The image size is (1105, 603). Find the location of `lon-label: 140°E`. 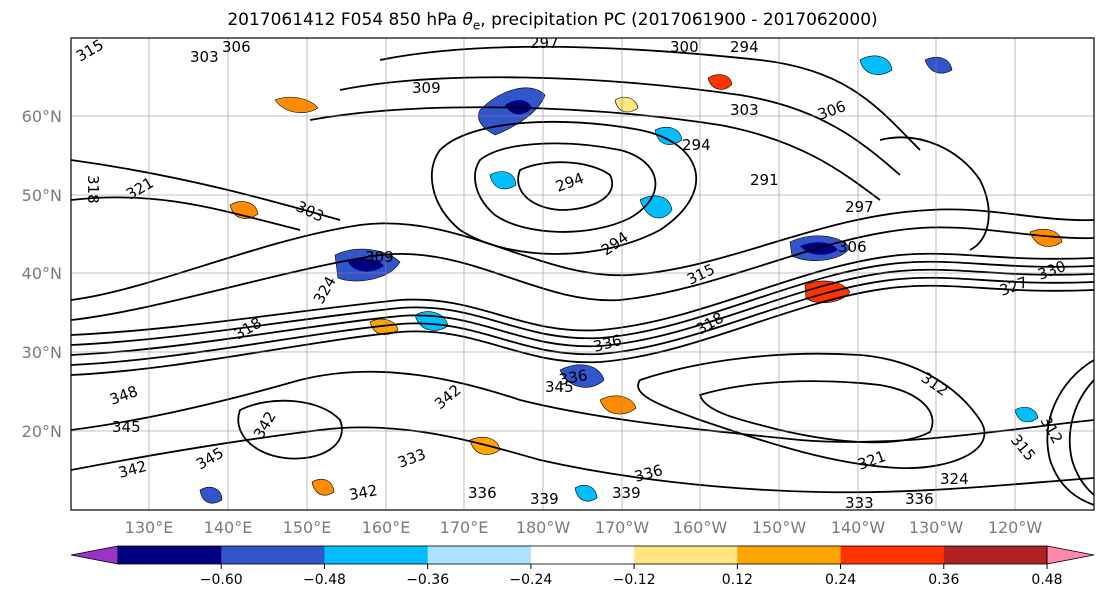

lon-label: 140°E is located at coordinates (228, 527).